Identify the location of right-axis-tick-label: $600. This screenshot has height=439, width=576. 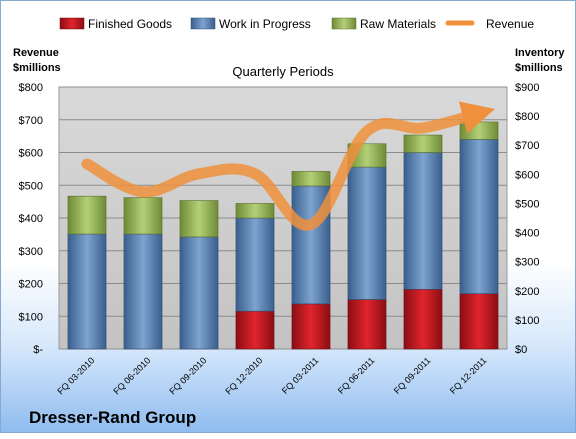
(527, 175).